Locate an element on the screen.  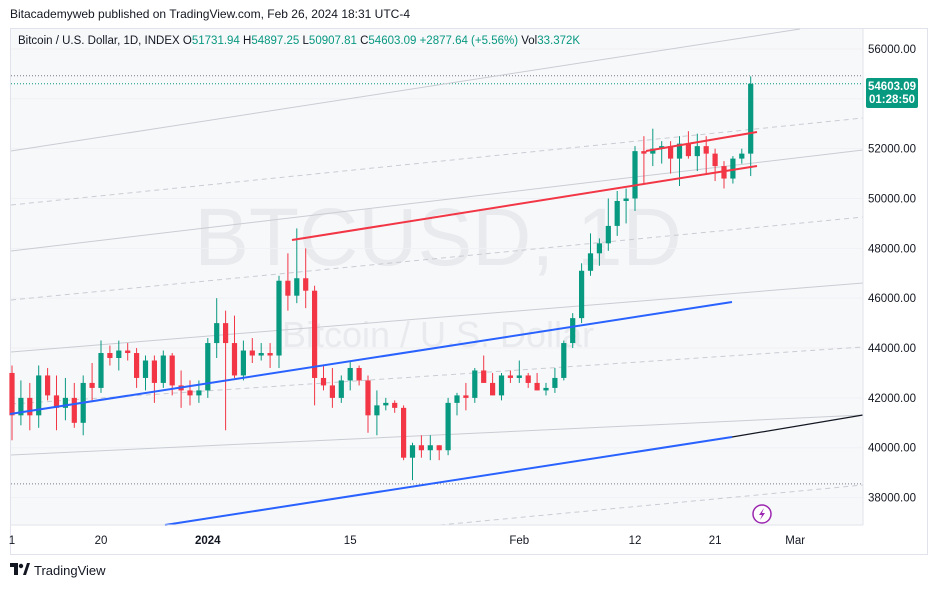
legend-c-label: C is located at coordinates (364, 41).